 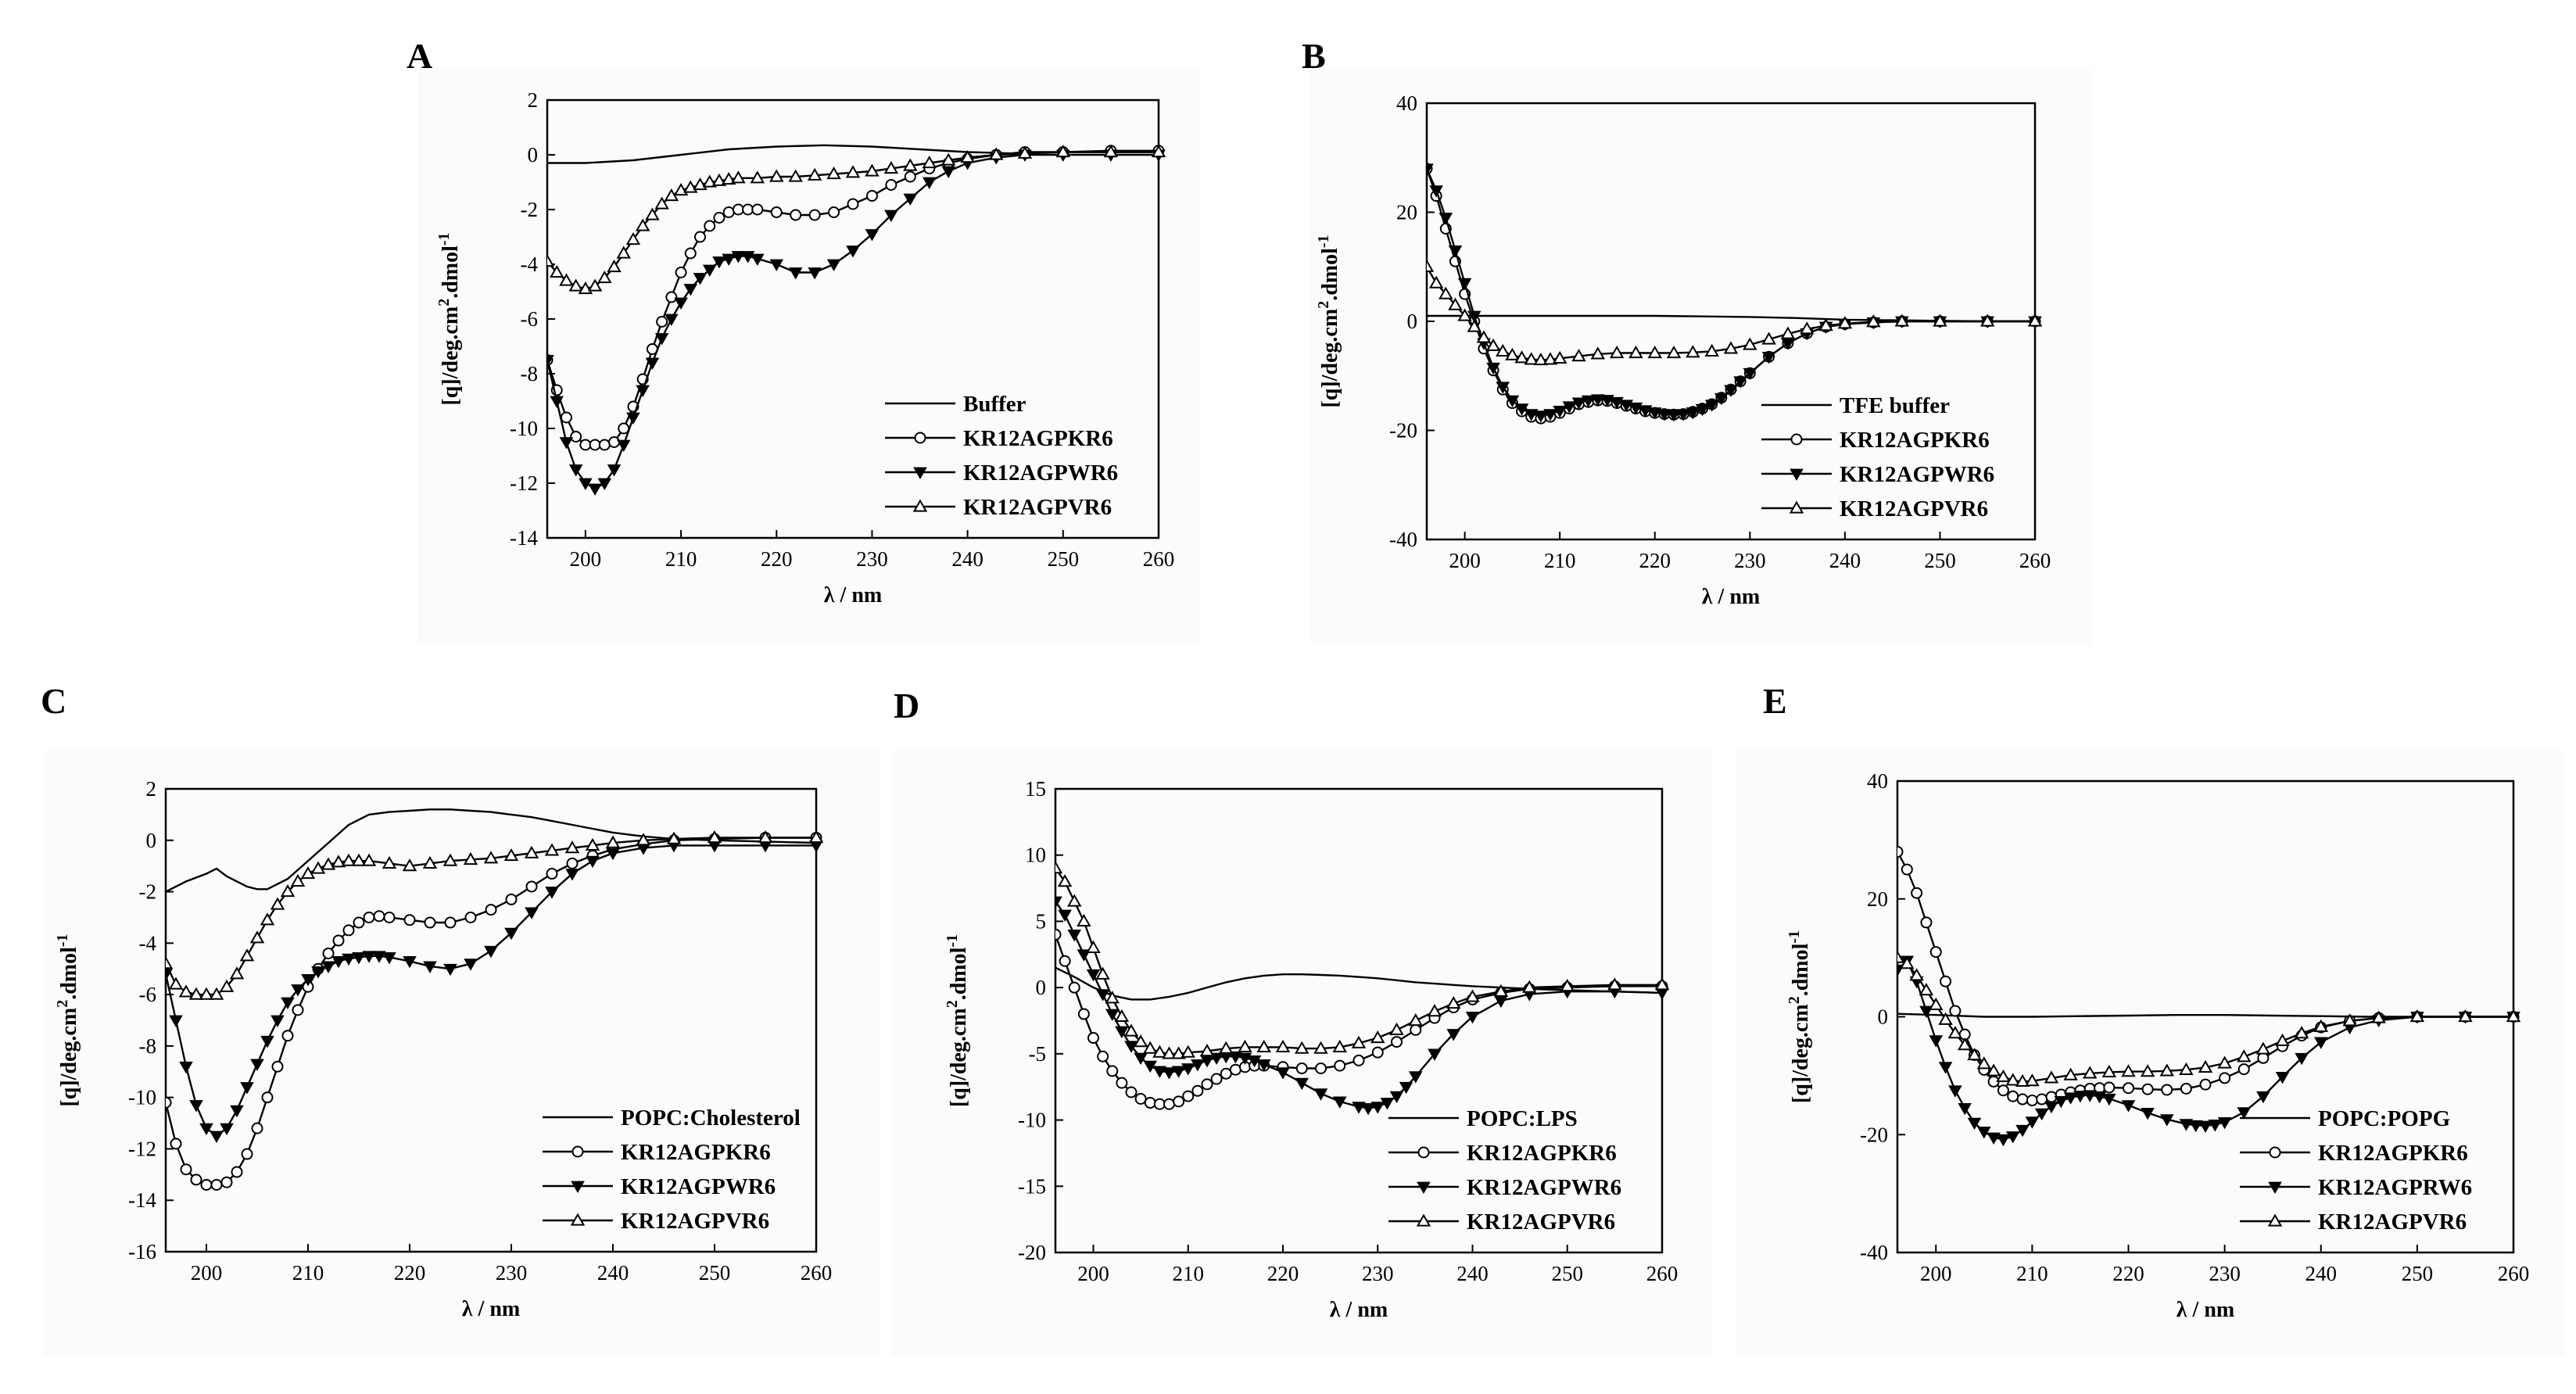 What do you see at coordinates (533, 155) in the screenshot?
I see `y-tick-label: 0` at bounding box center [533, 155].